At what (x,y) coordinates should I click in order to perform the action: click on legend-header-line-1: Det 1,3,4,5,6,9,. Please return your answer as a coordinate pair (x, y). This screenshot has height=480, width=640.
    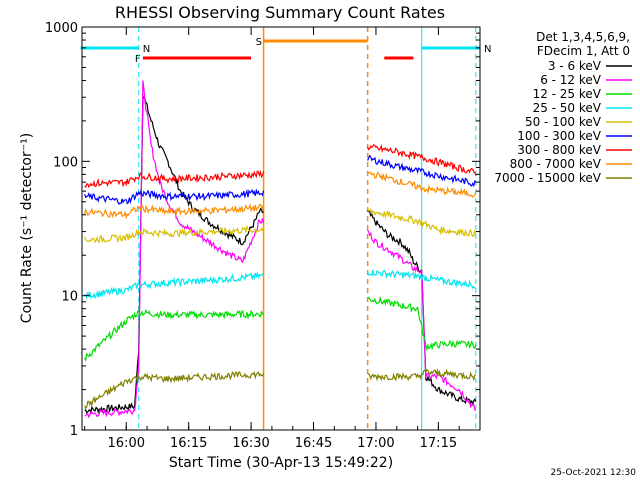
    Looking at the image, I should click on (583, 37).